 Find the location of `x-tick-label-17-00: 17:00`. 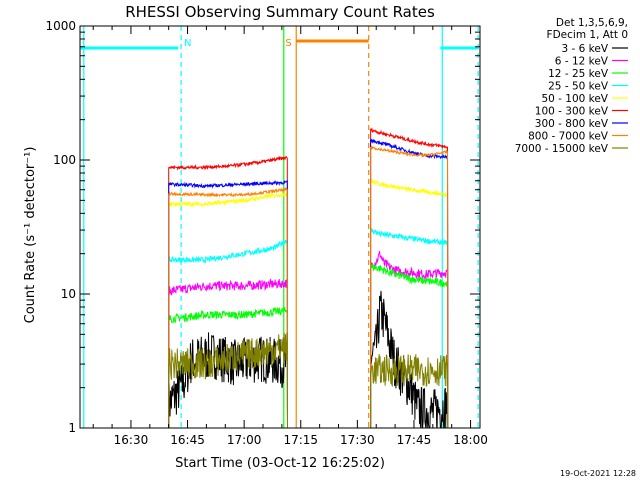

x-tick-label-17-00: 17:00 is located at coordinates (244, 440).